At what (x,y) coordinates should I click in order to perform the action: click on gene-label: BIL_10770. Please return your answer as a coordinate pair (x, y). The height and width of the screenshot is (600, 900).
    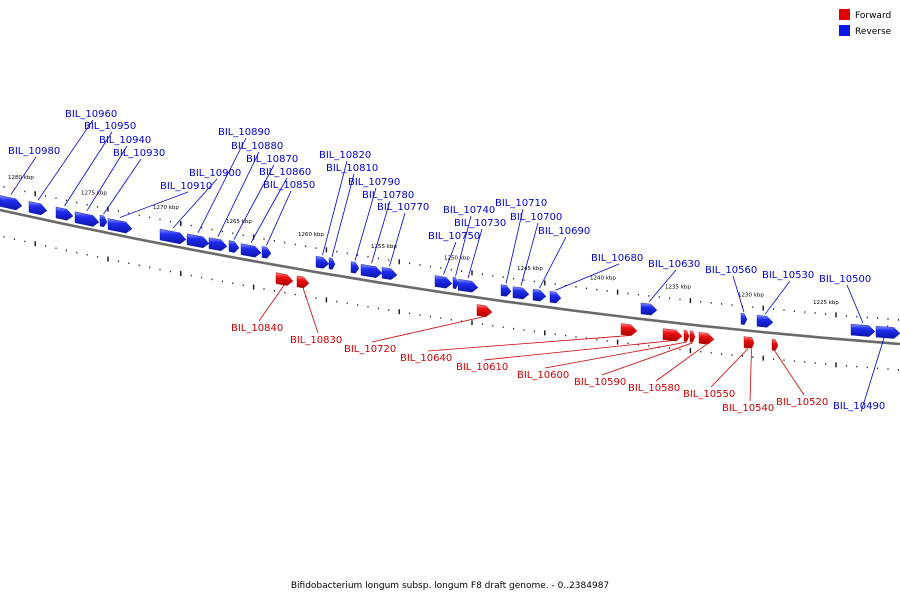
    Looking at the image, I should click on (403, 207).